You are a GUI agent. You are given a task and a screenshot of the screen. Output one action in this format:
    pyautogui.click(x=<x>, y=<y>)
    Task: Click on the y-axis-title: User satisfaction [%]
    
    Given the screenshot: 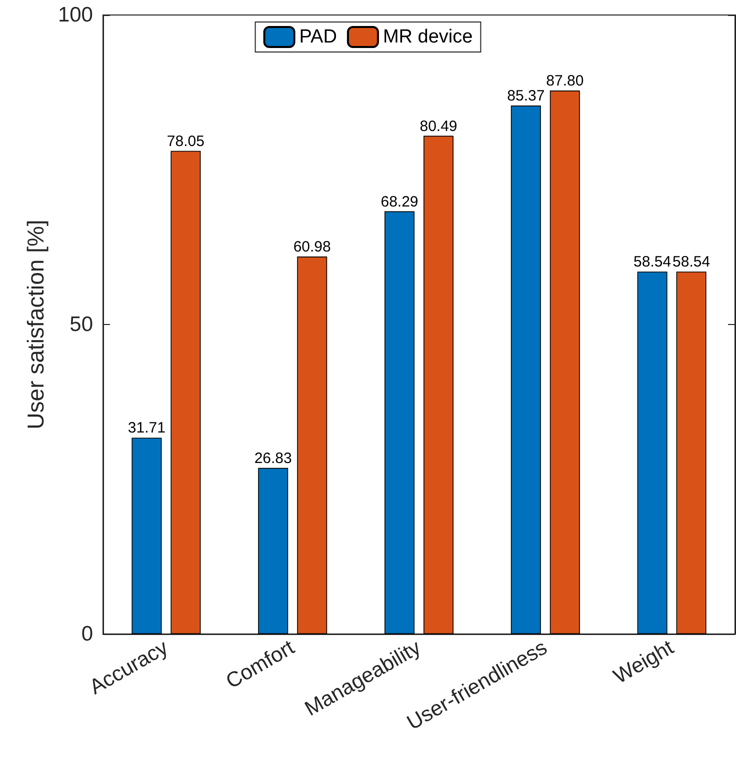 What is the action you would take?
    pyautogui.click(x=35, y=325)
    